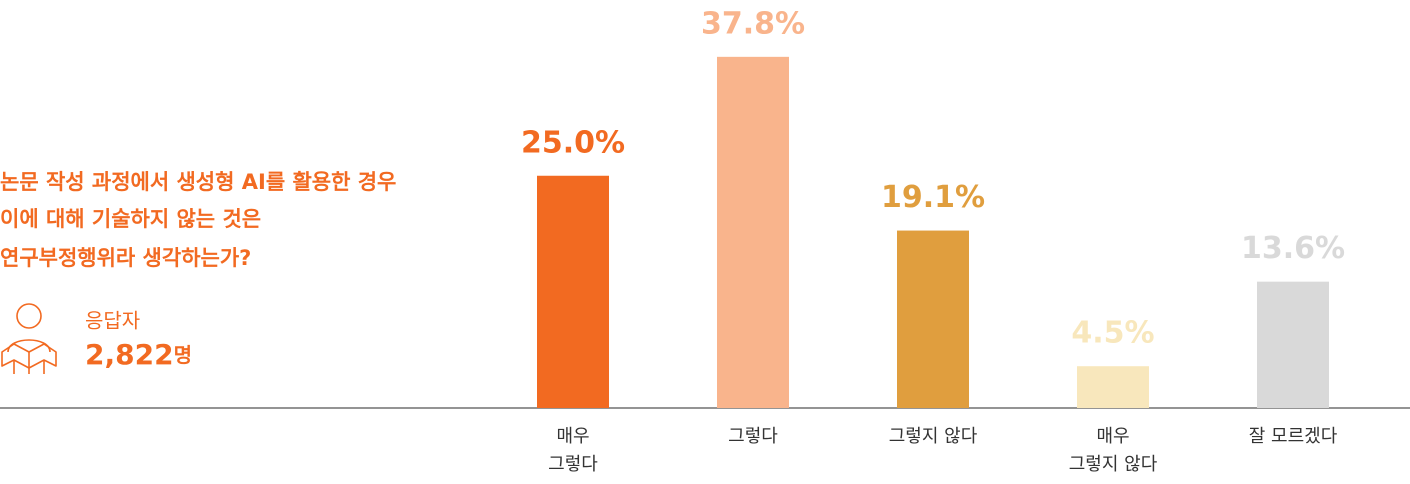 This screenshot has width=1410, height=484. I want to click on value-label: 25.0%, so click(573, 142).